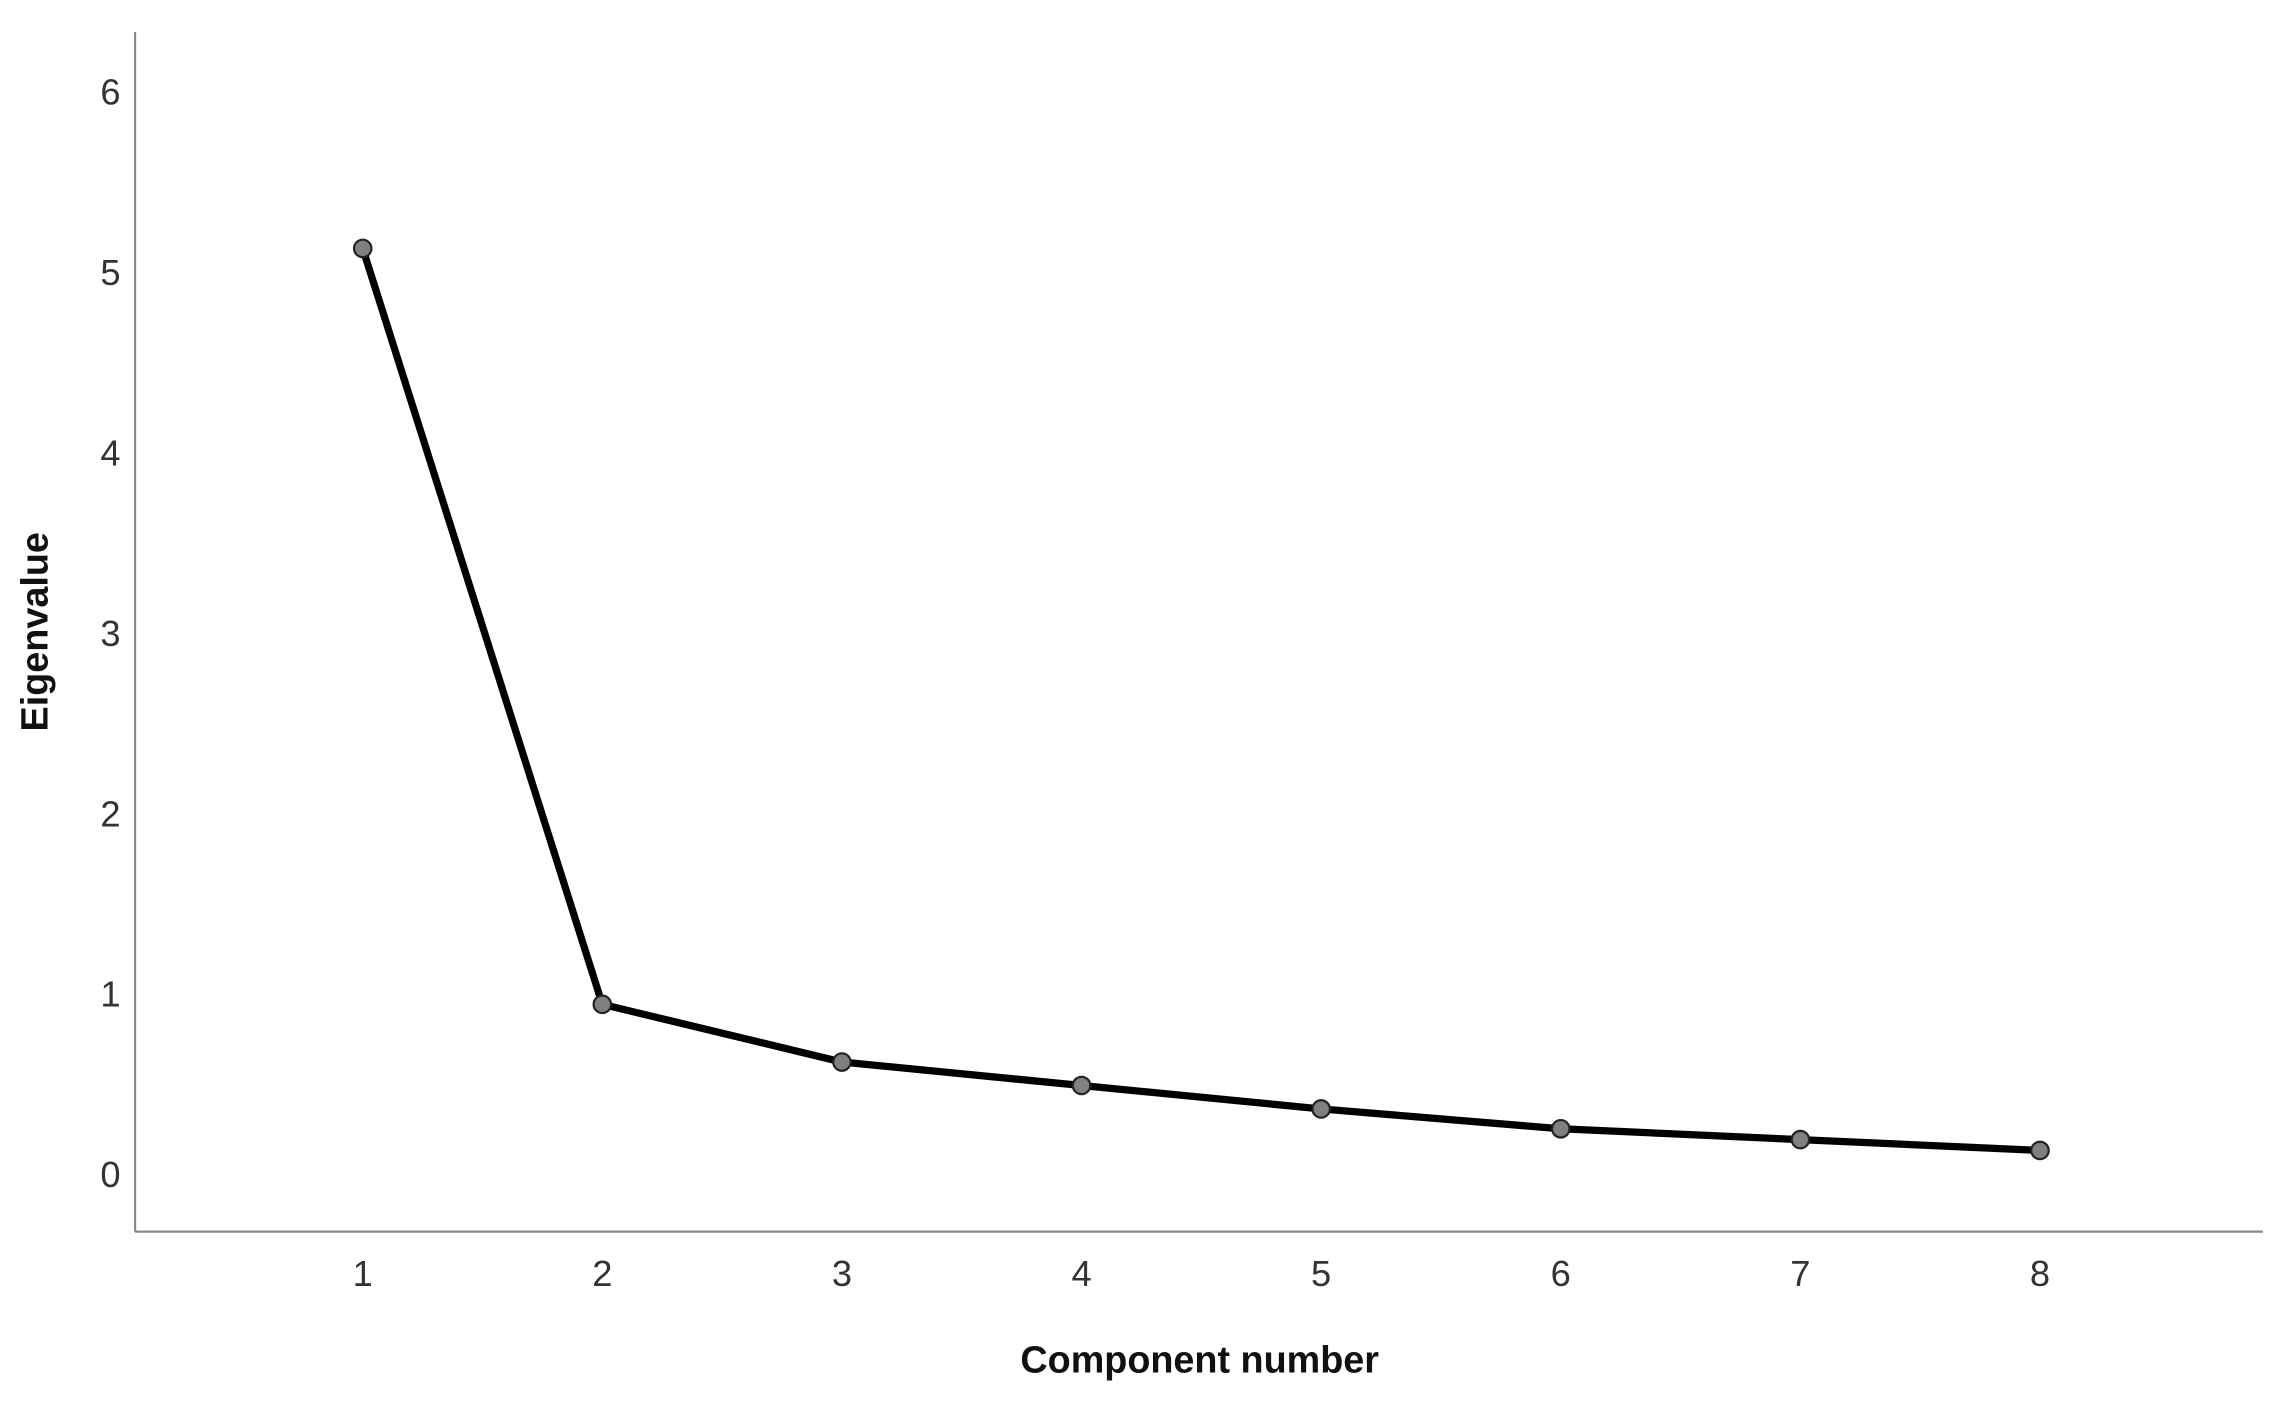 This screenshot has width=2273, height=1403. What do you see at coordinates (1800, 1273) in the screenshot?
I see `x-tick-label: 7` at bounding box center [1800, 1273].